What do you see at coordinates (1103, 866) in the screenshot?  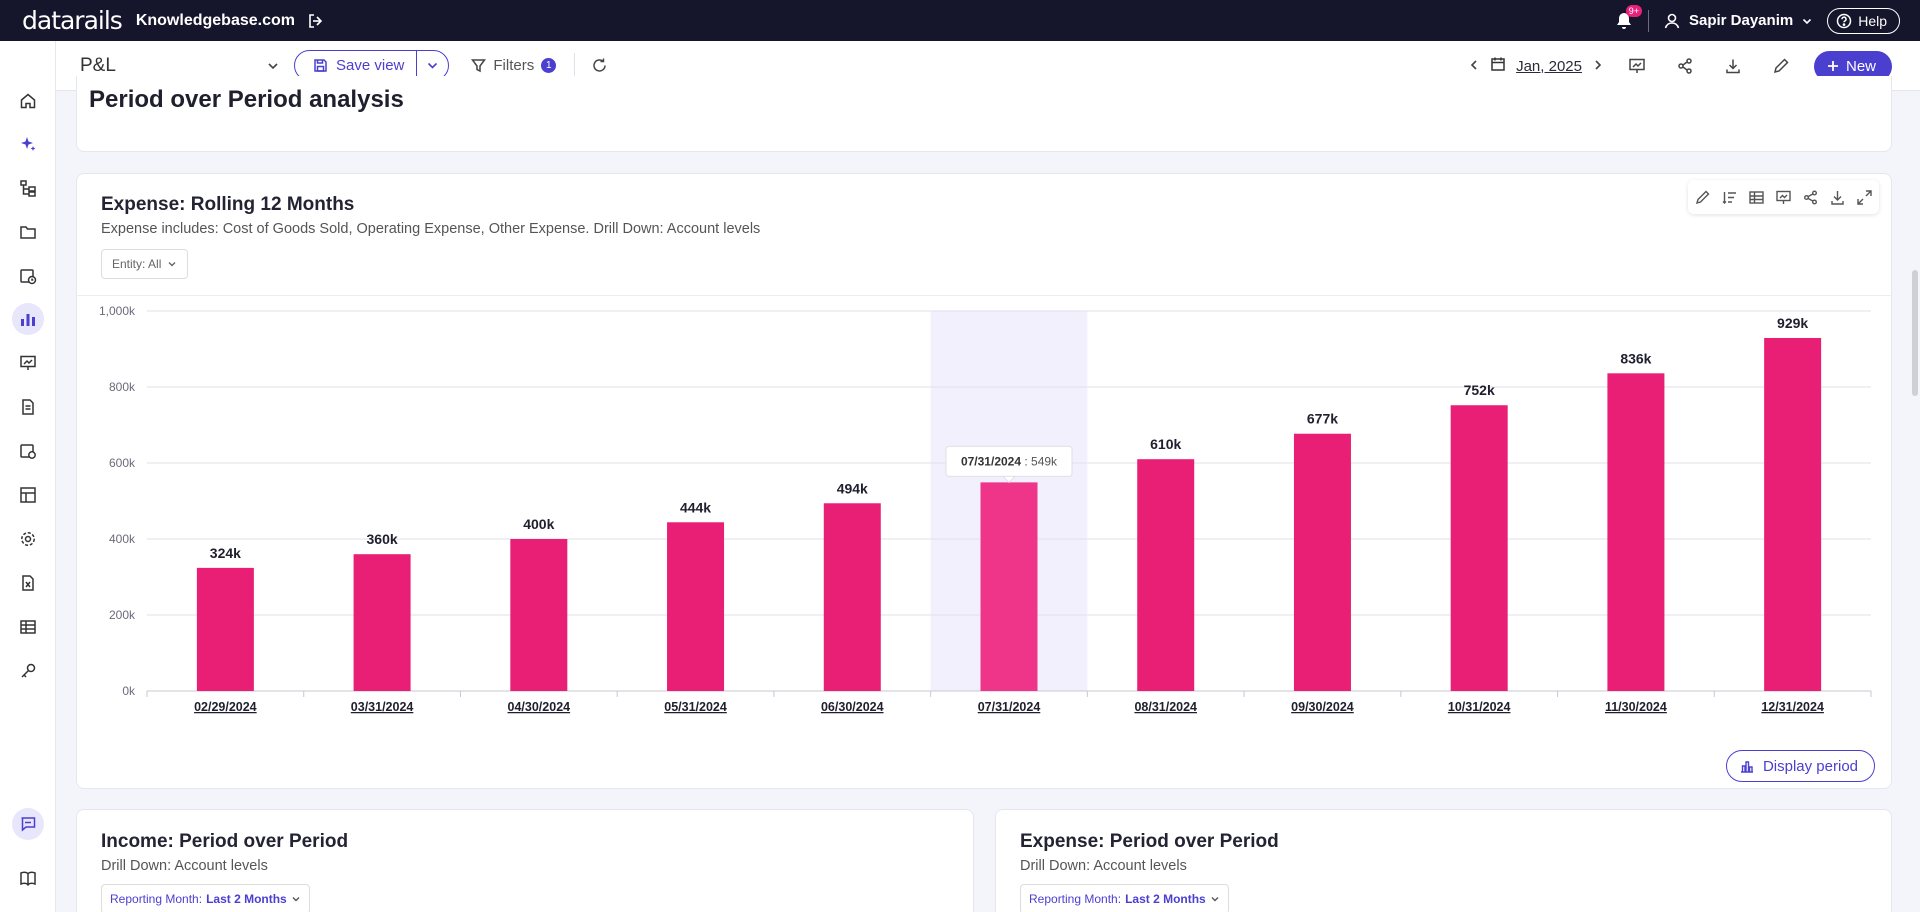 I see `expense-card-subtitle: Drill Down: Account levels` at bounding box center [1103, 866].